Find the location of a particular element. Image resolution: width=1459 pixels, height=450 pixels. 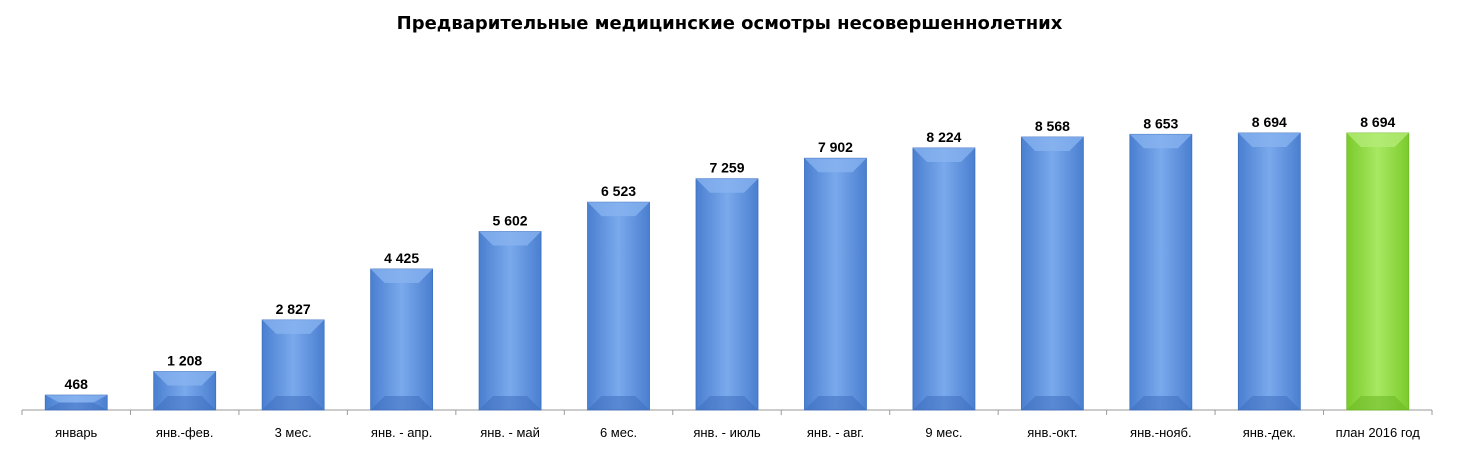

bar-value-label: 1 208 is located at coordinates (184, 361).